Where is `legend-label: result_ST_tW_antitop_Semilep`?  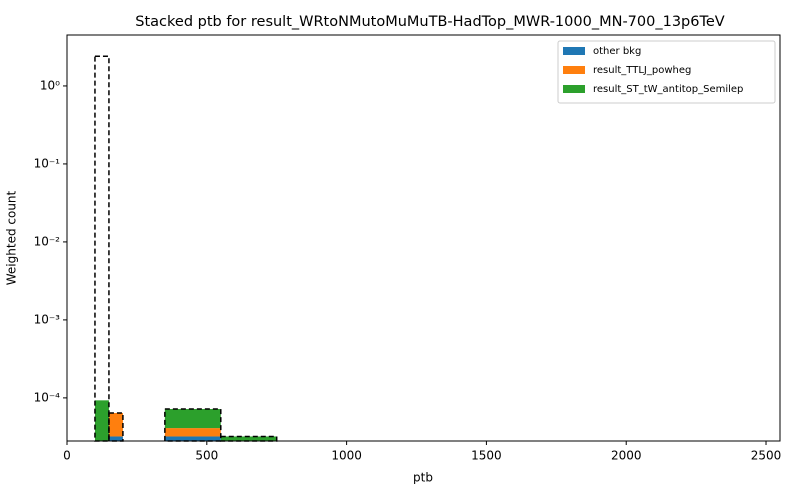 legend-label: result_ST_tW_antitop_Semilep is located at coordinates (668, 89).